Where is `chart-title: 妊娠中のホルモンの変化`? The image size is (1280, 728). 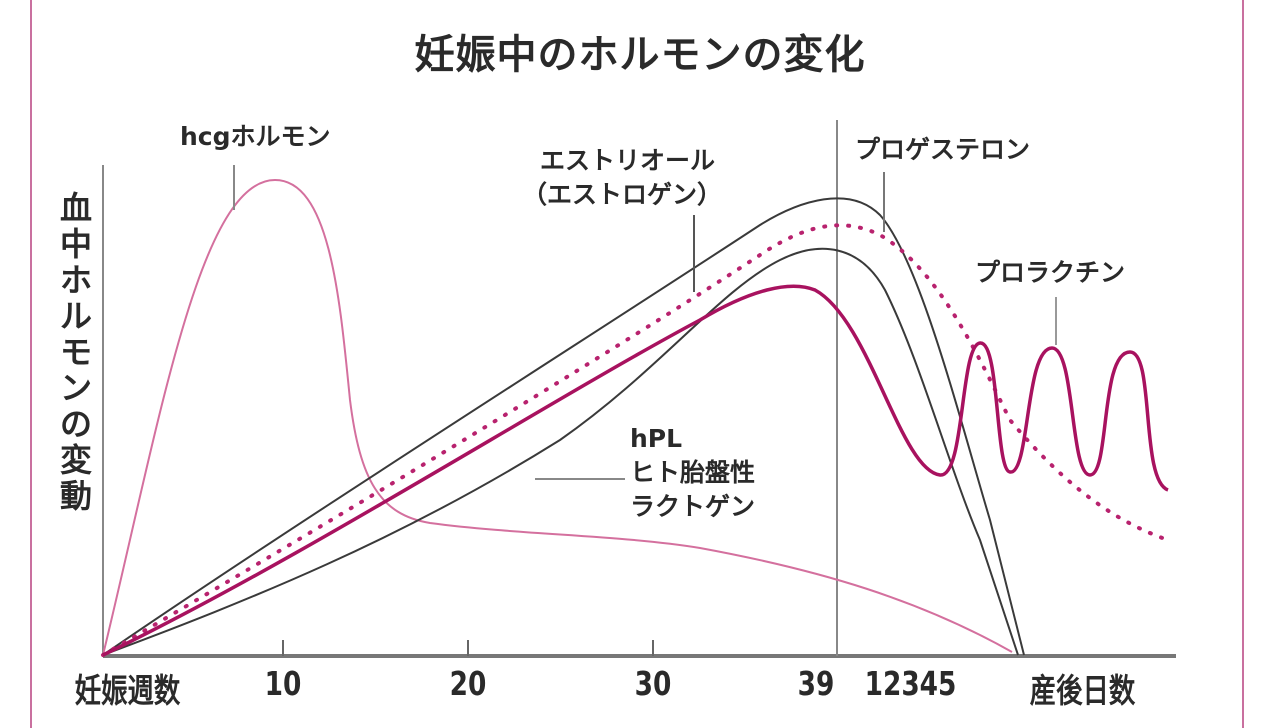 chart-title: 妊娠中のホルモンの変化 is located at coordinates (640, 55).